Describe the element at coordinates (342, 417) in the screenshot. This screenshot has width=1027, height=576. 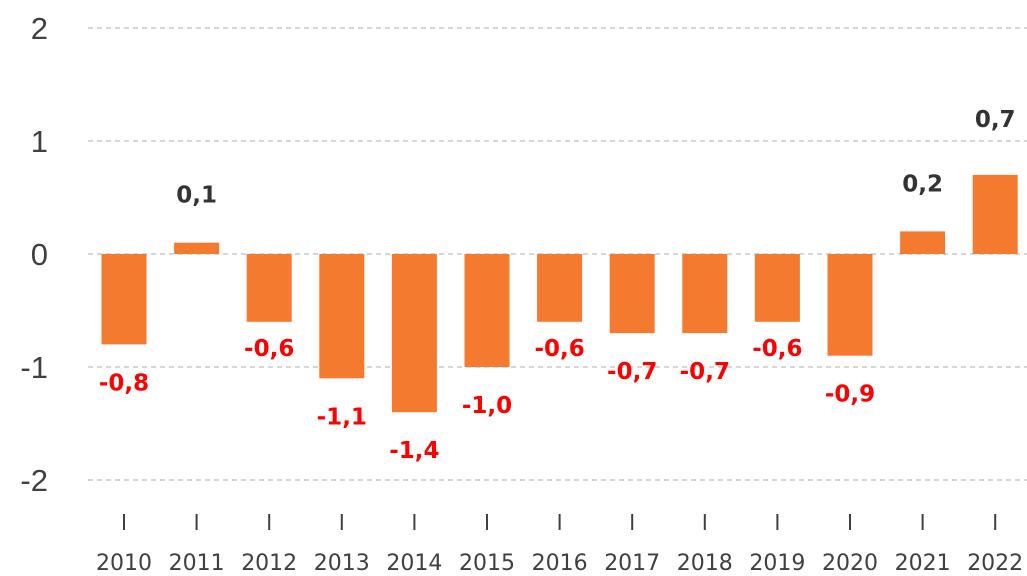
I see `data-label: -1,1` at that location.